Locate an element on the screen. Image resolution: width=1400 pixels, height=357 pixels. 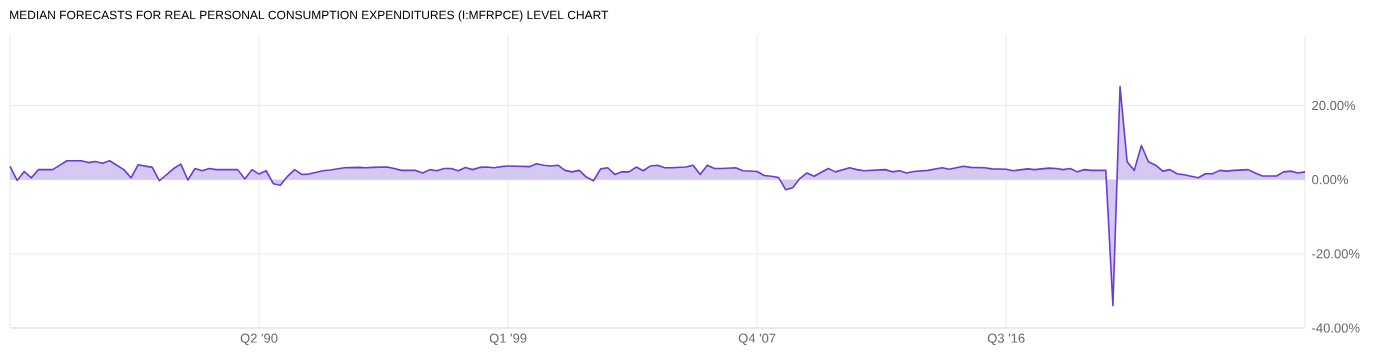
chart-title: MEDIAN FORECASTS FOR REAL PERSONAL CONSUMPTION EXPENDITURES (I:MFRPCE) LEVEL CHART is located at coordinates (309, 16).